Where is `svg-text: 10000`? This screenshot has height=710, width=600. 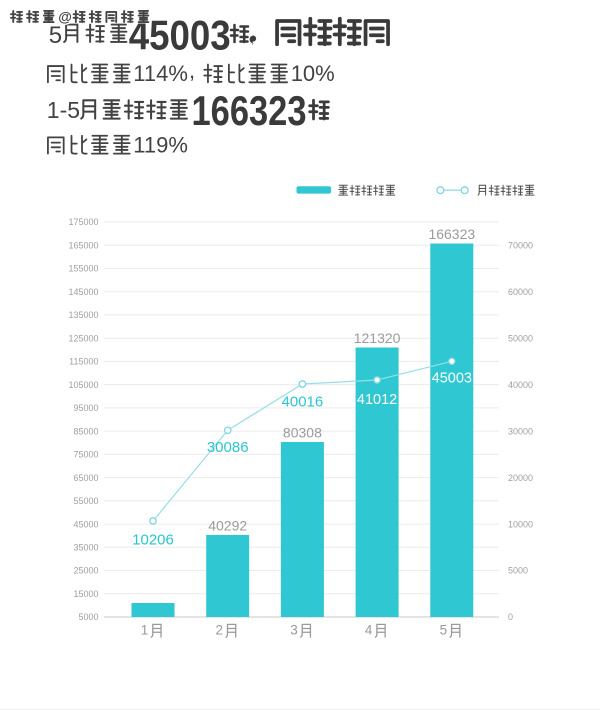
svg-text: 10000 is located at coordinates (520, 524).